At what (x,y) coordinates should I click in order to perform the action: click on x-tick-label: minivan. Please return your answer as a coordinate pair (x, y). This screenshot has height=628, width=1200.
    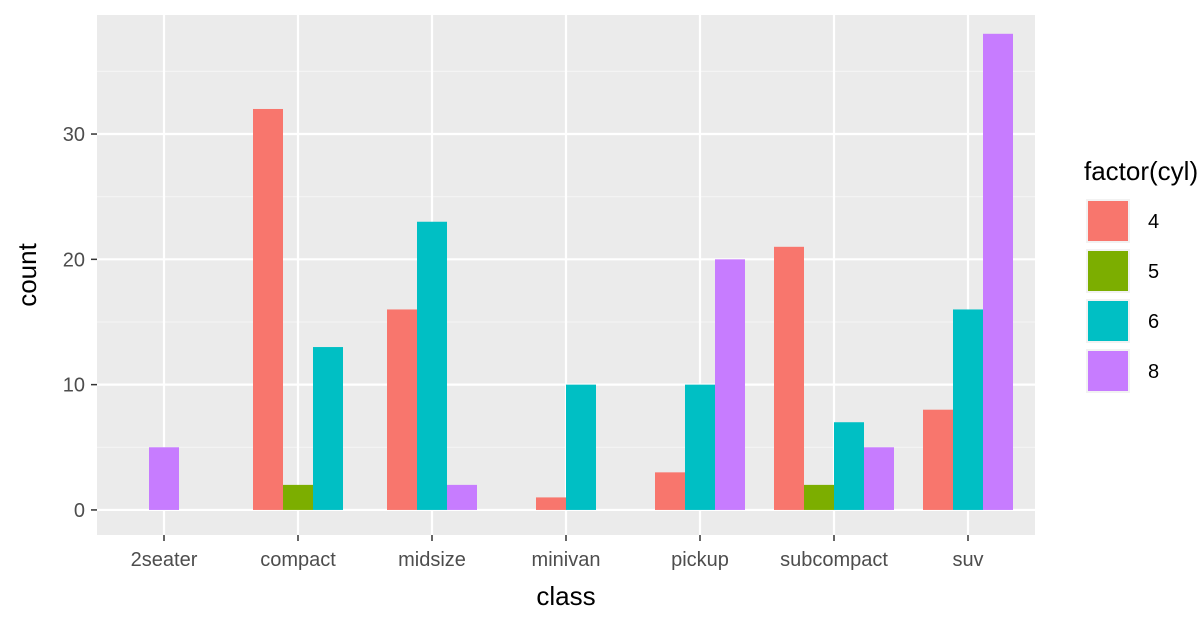
    Looking at the image, I should click on (566, 560).